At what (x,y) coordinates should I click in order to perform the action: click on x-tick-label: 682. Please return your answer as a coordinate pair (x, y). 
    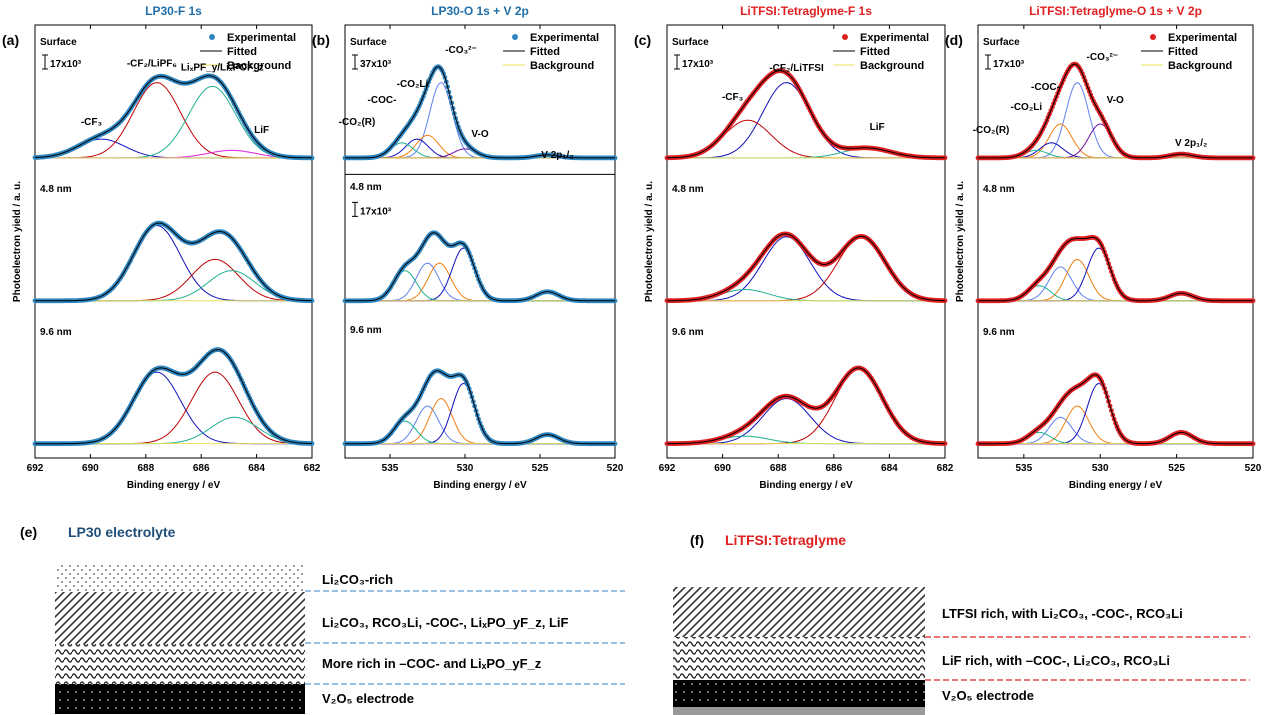
    Looking at the image, I should click on (945, 468).